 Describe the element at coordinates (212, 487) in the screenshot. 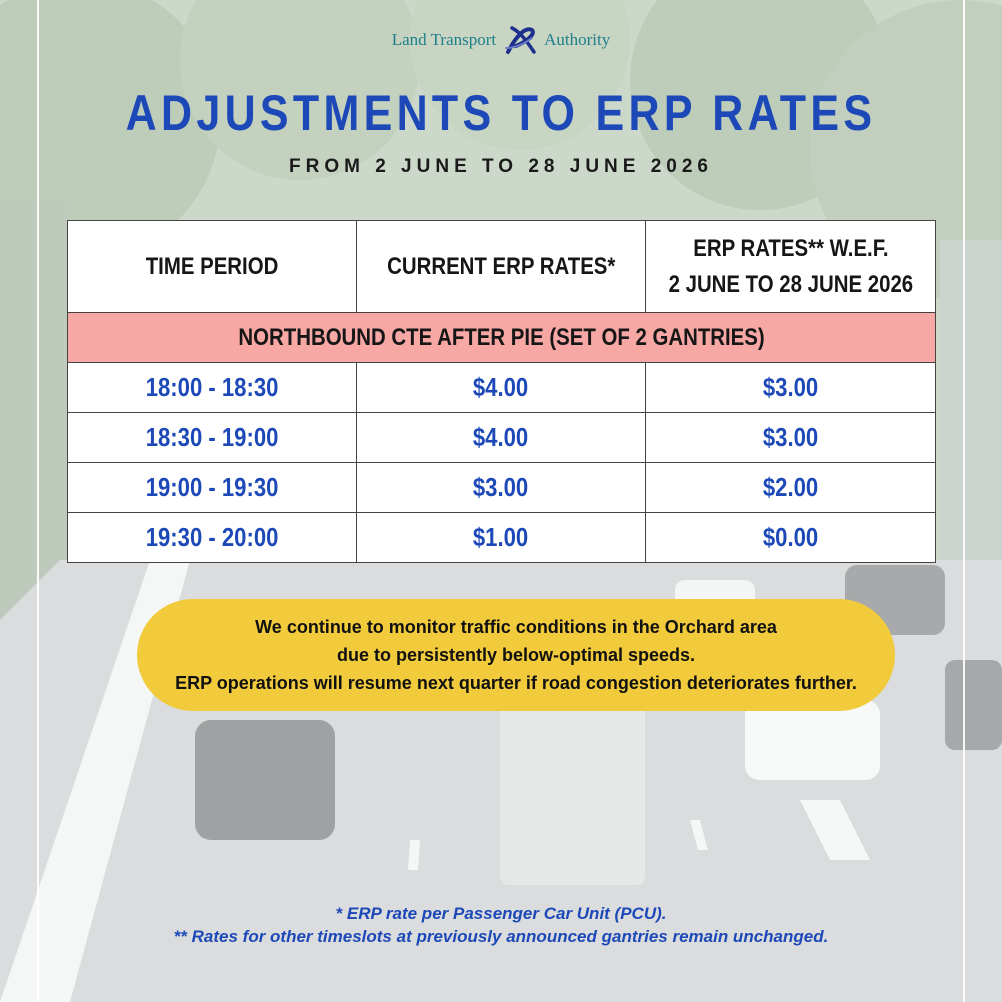

I see `cell-time-period: 19:00 - 19:30` at that location.